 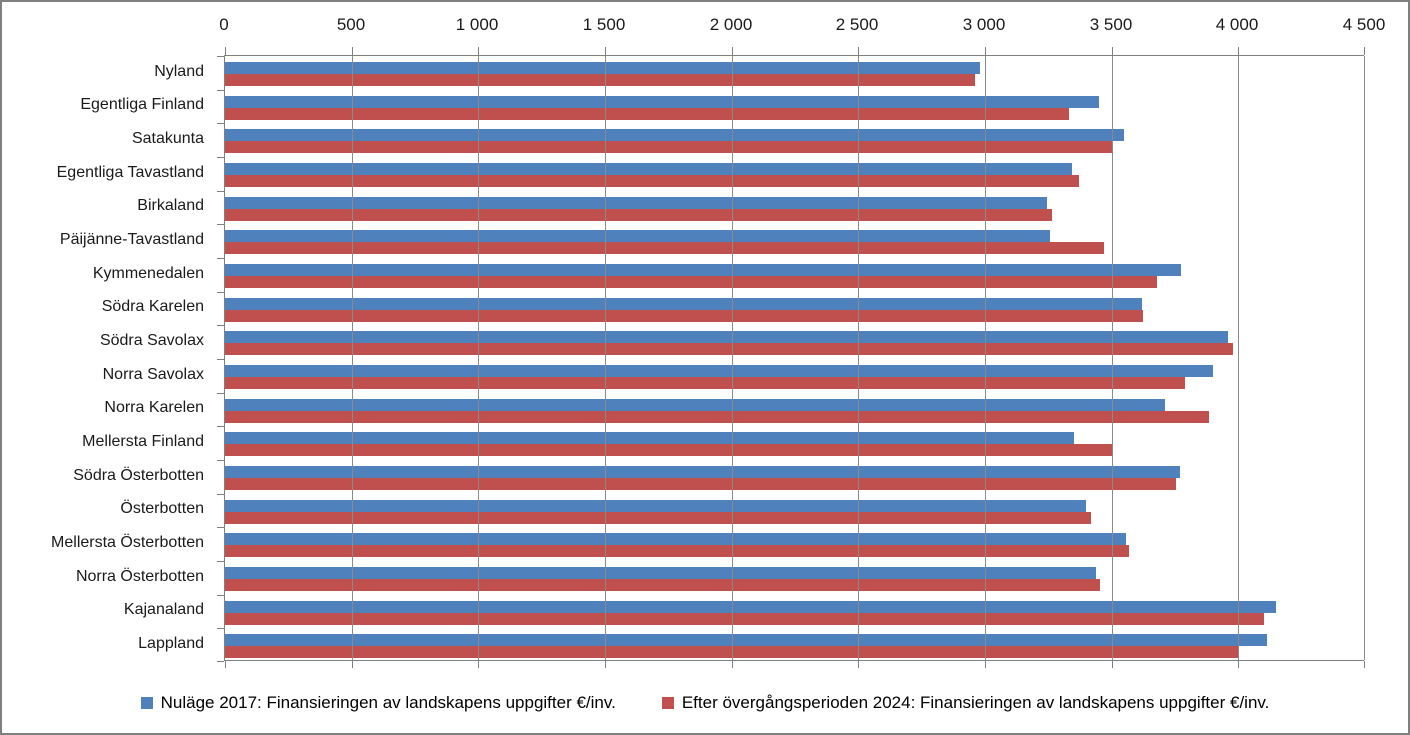 I want to click on x-axis-tick-label: 4 000, so click(x=1237, y=24).